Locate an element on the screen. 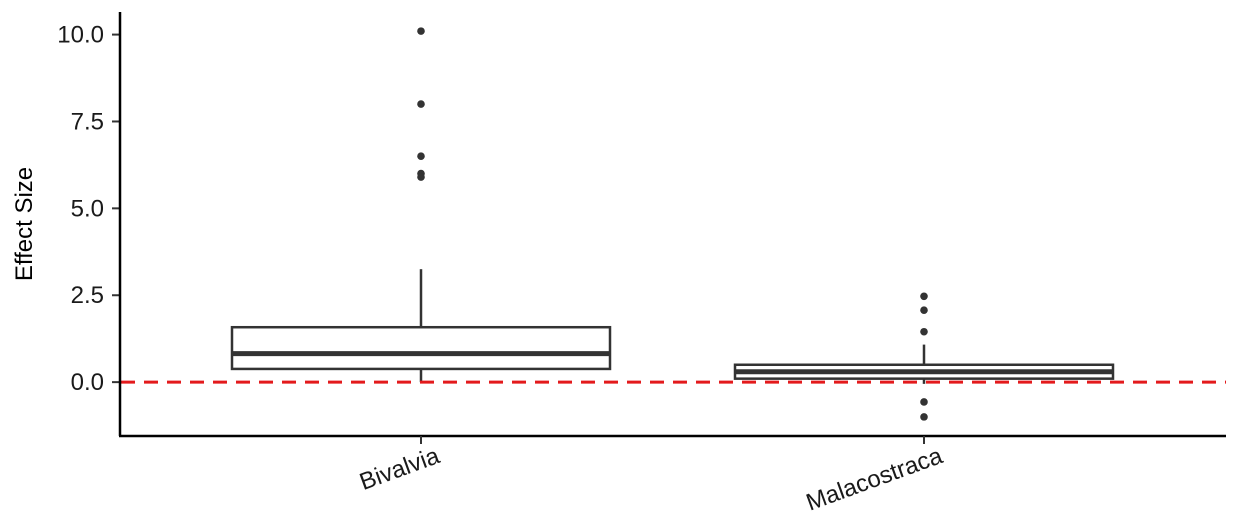 This screenshot has width=1233, height=515. y-tick-label: 2.5 is located at coordinates (87, 295).